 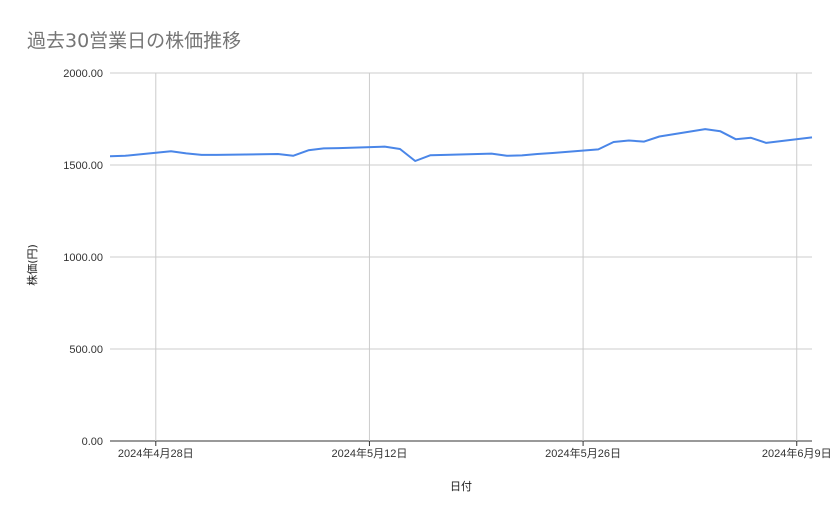 What do you see at coordinates (134, 41) in the screenshot?
I see `chart-title: 過去30営業日の株価推移` at bounding box center [134, 41].